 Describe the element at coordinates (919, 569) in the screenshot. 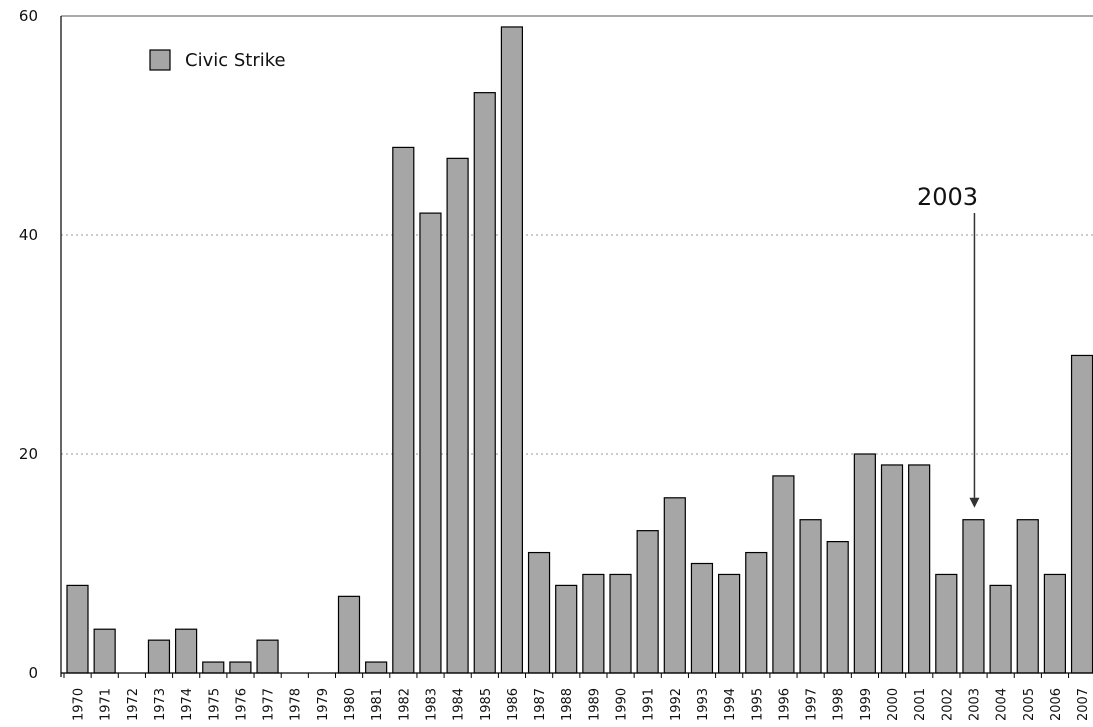

I see `bar-2001` at that location.